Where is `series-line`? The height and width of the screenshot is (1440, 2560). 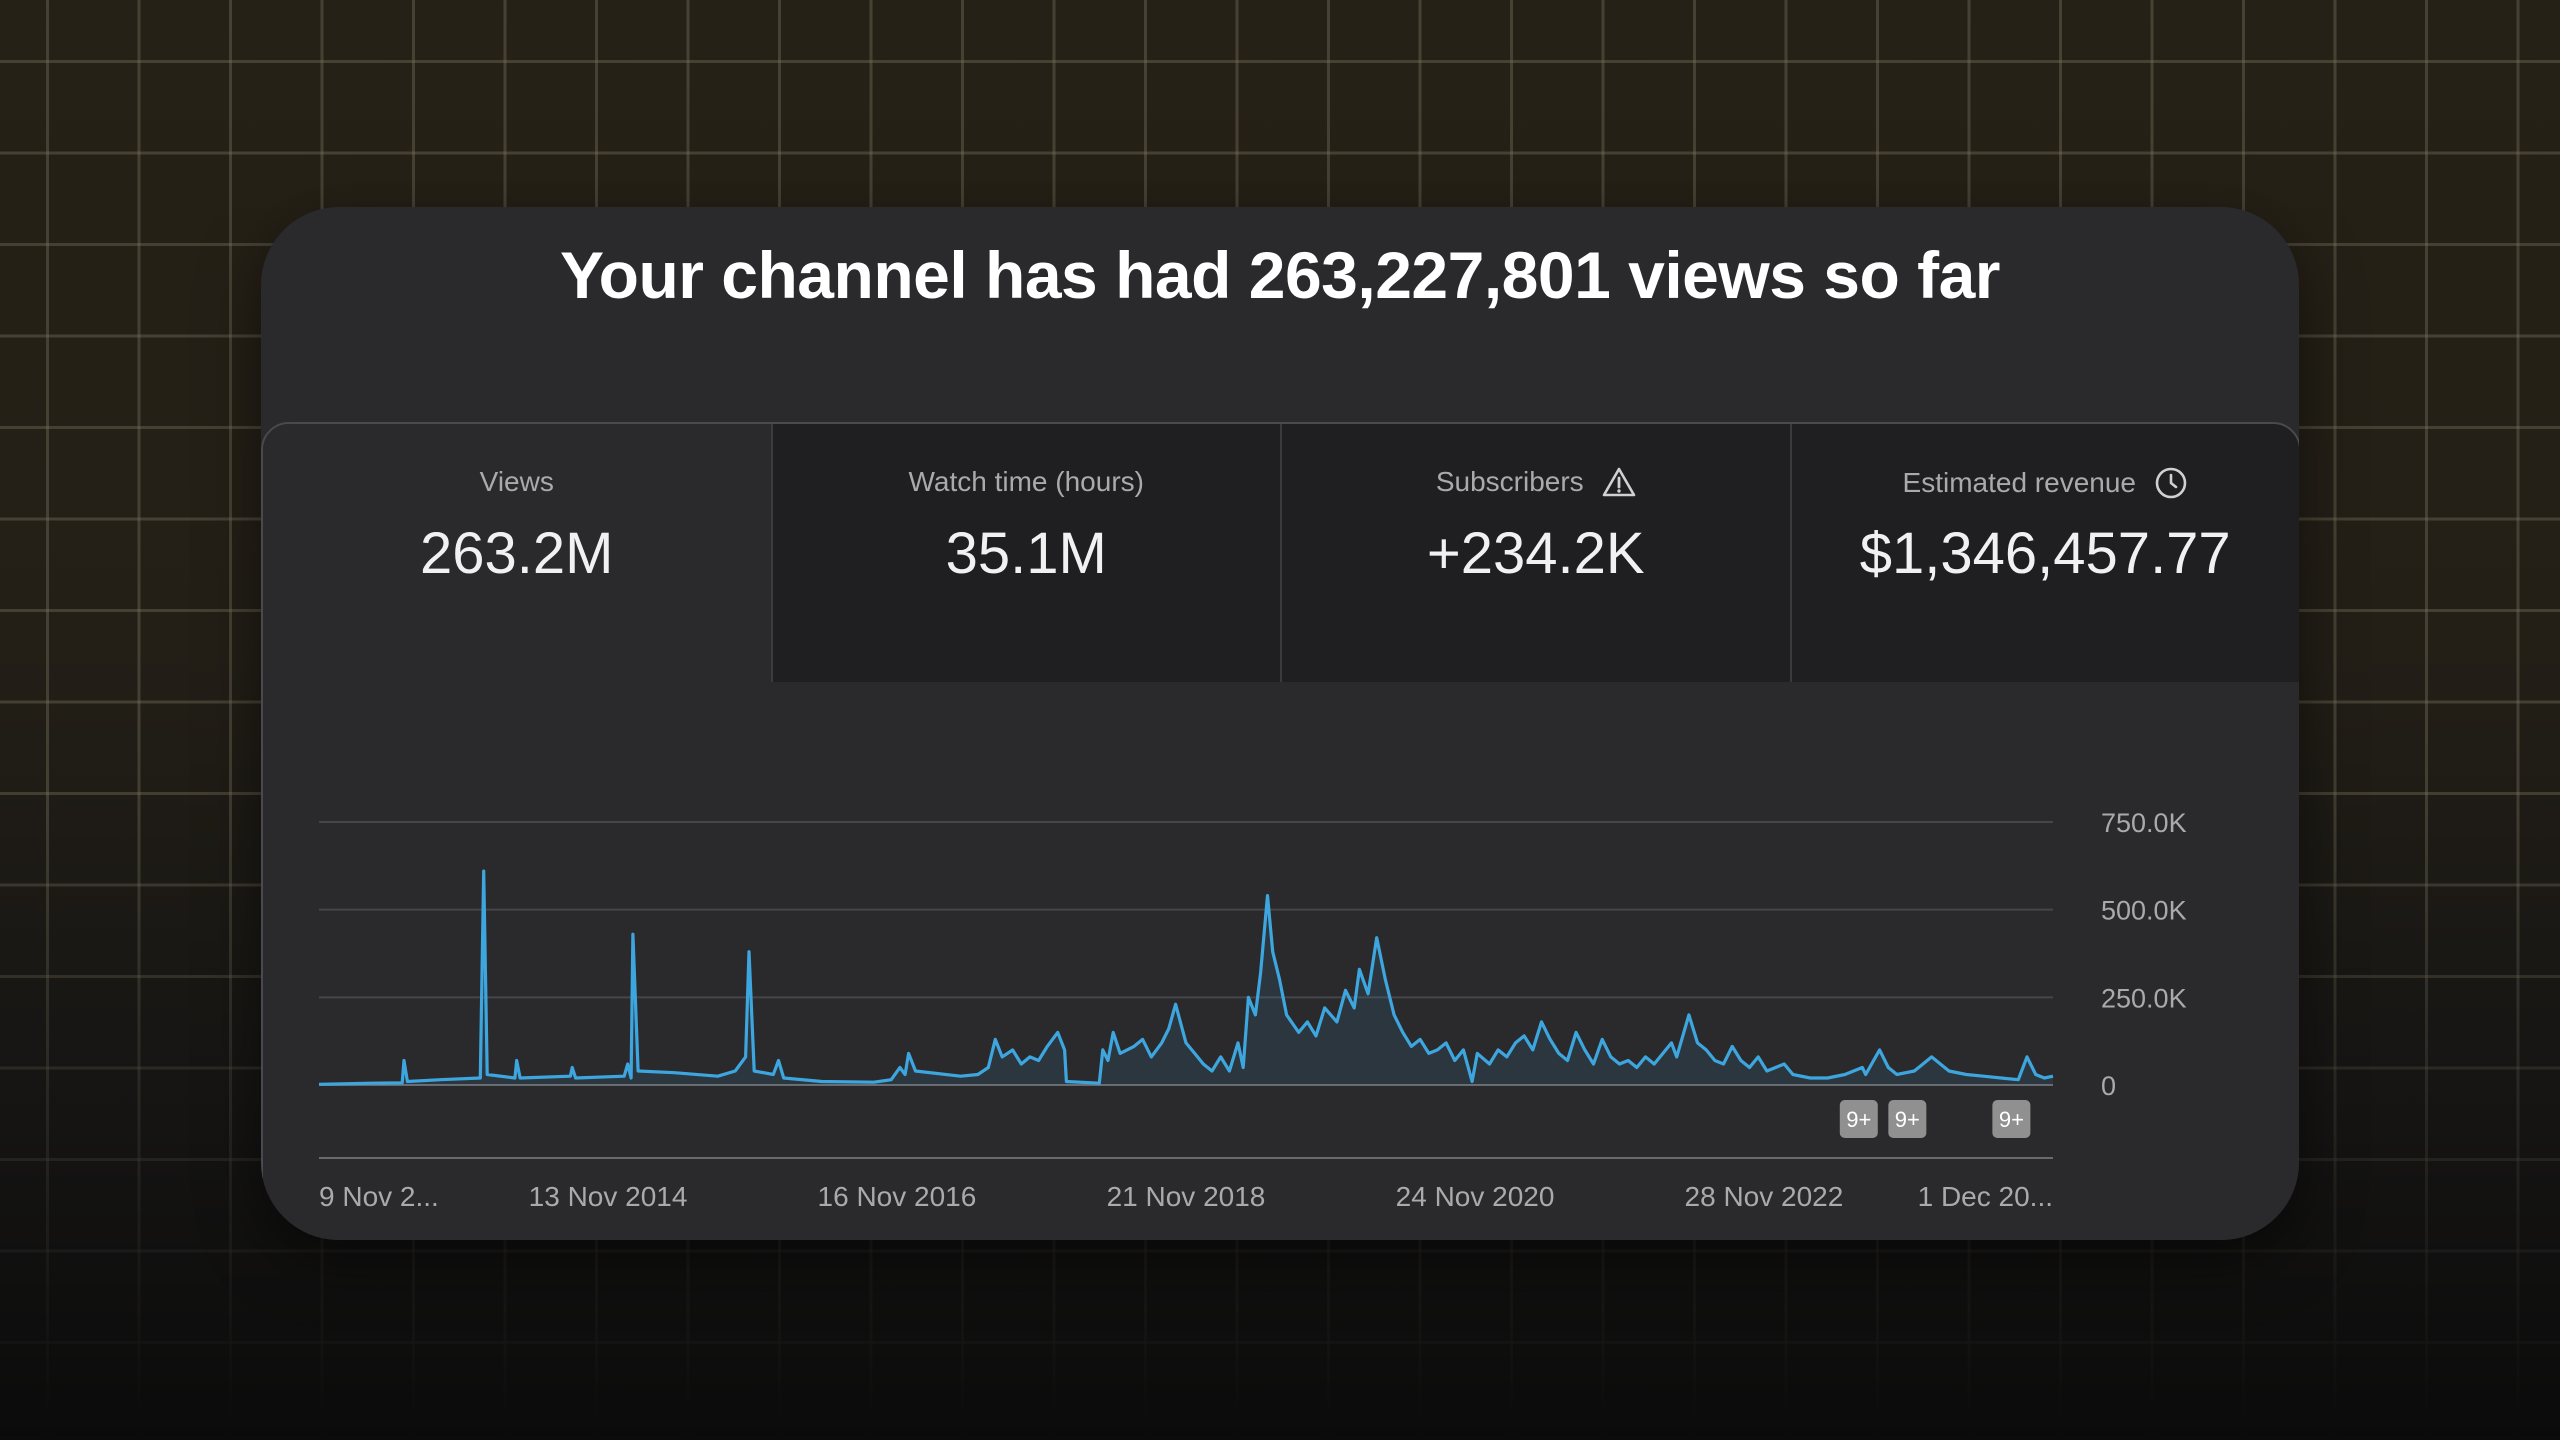 series-line is located at coordinates (1186, 977).